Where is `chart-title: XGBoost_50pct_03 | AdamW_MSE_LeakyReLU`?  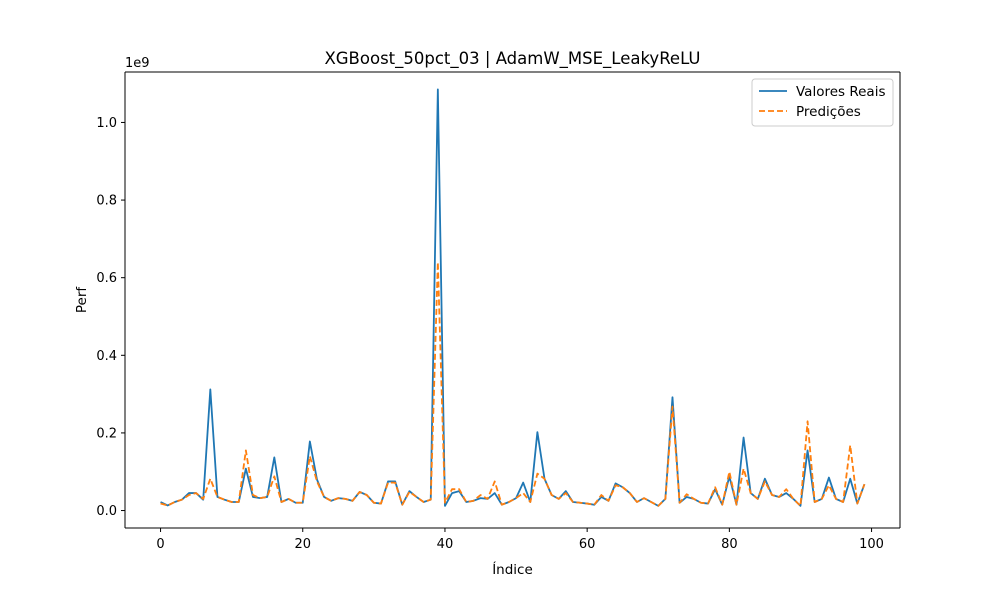 chart-title: XGBoost_50pct_03 | AdamW_MSE_LeakyReLU is located at coordinates (512, 59).